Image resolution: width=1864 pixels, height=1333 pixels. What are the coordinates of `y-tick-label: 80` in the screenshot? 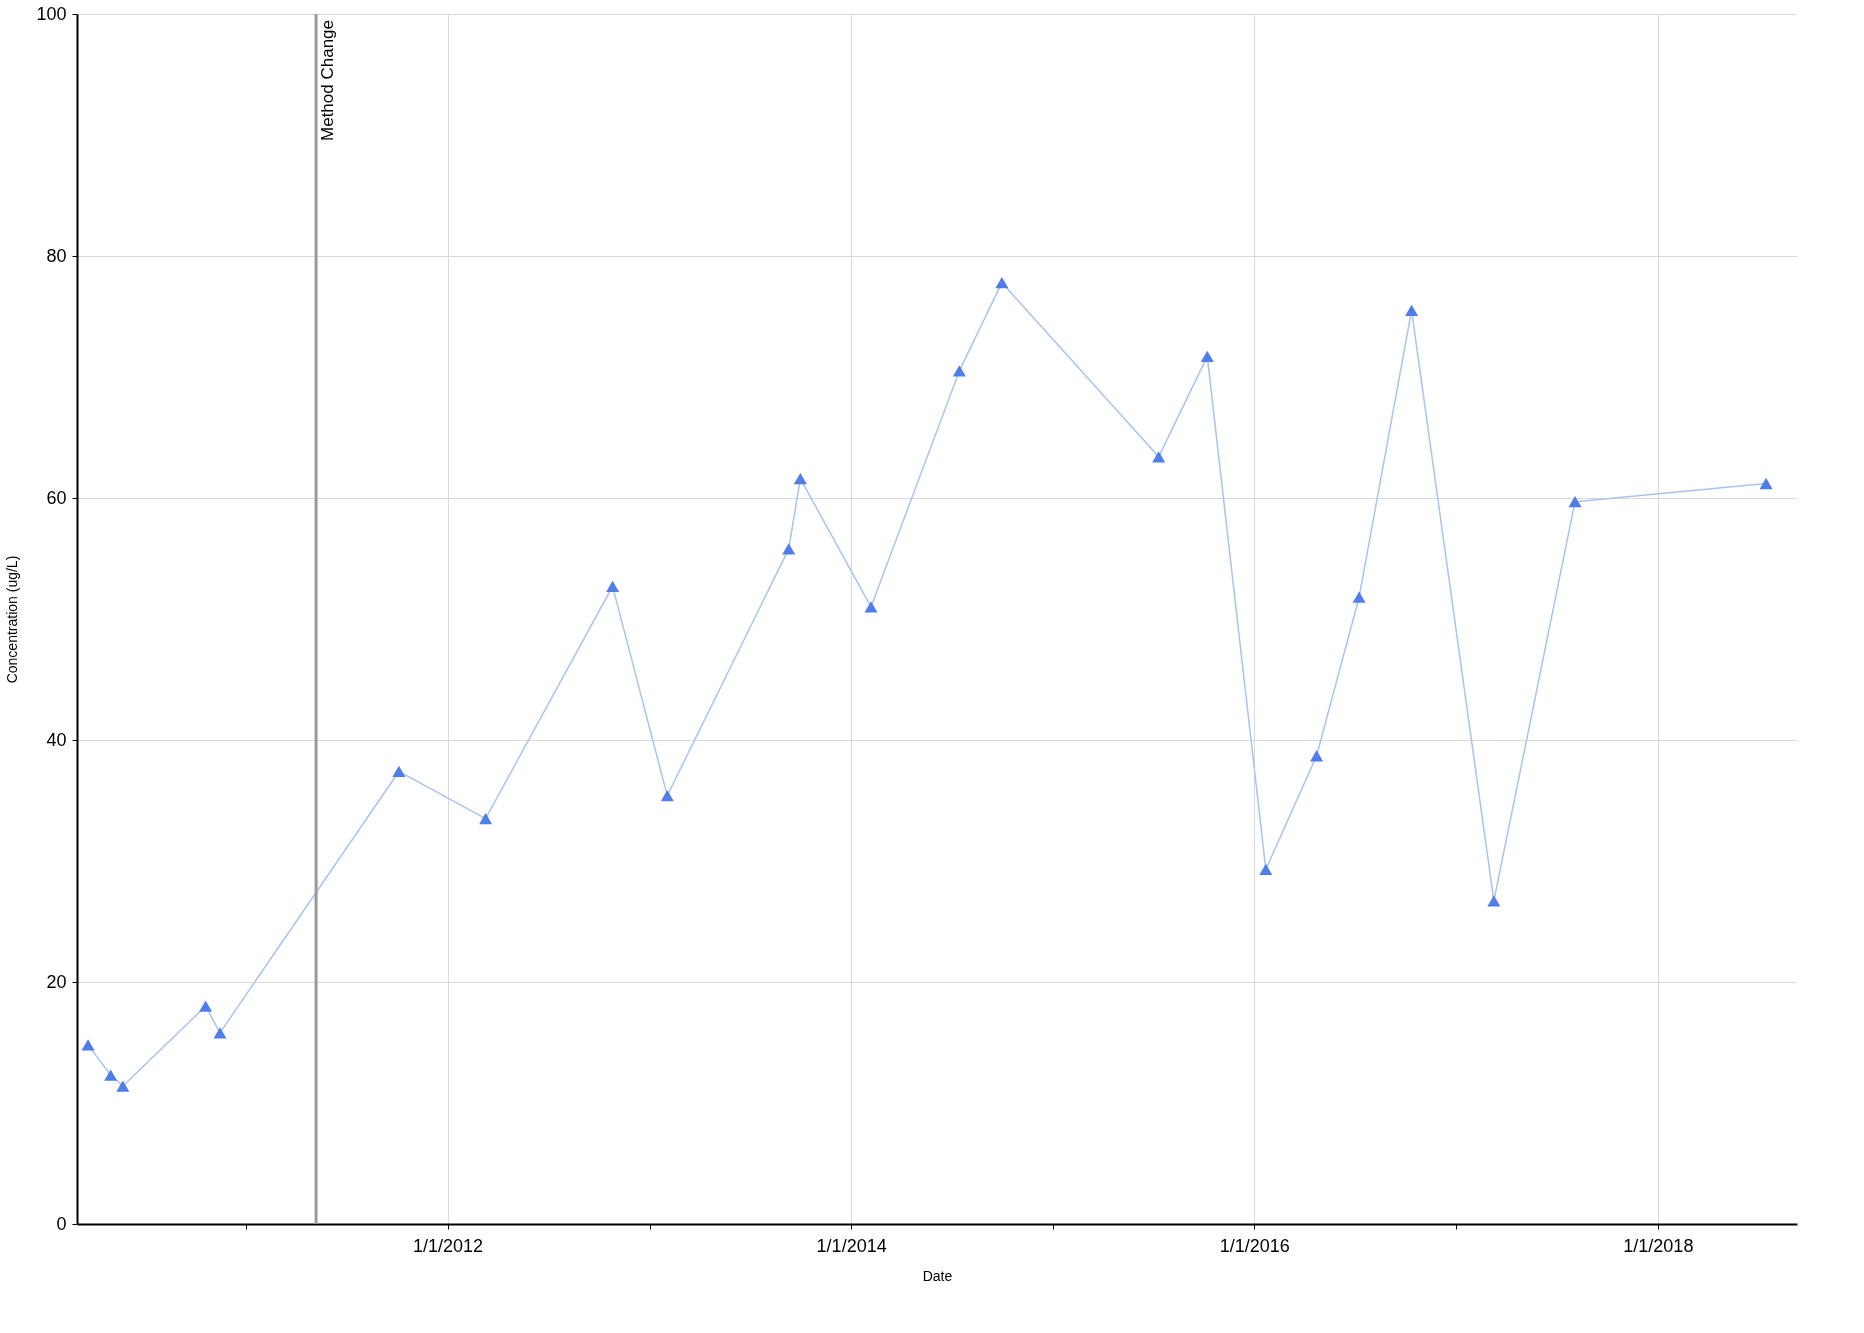 It's located at (56, 255).